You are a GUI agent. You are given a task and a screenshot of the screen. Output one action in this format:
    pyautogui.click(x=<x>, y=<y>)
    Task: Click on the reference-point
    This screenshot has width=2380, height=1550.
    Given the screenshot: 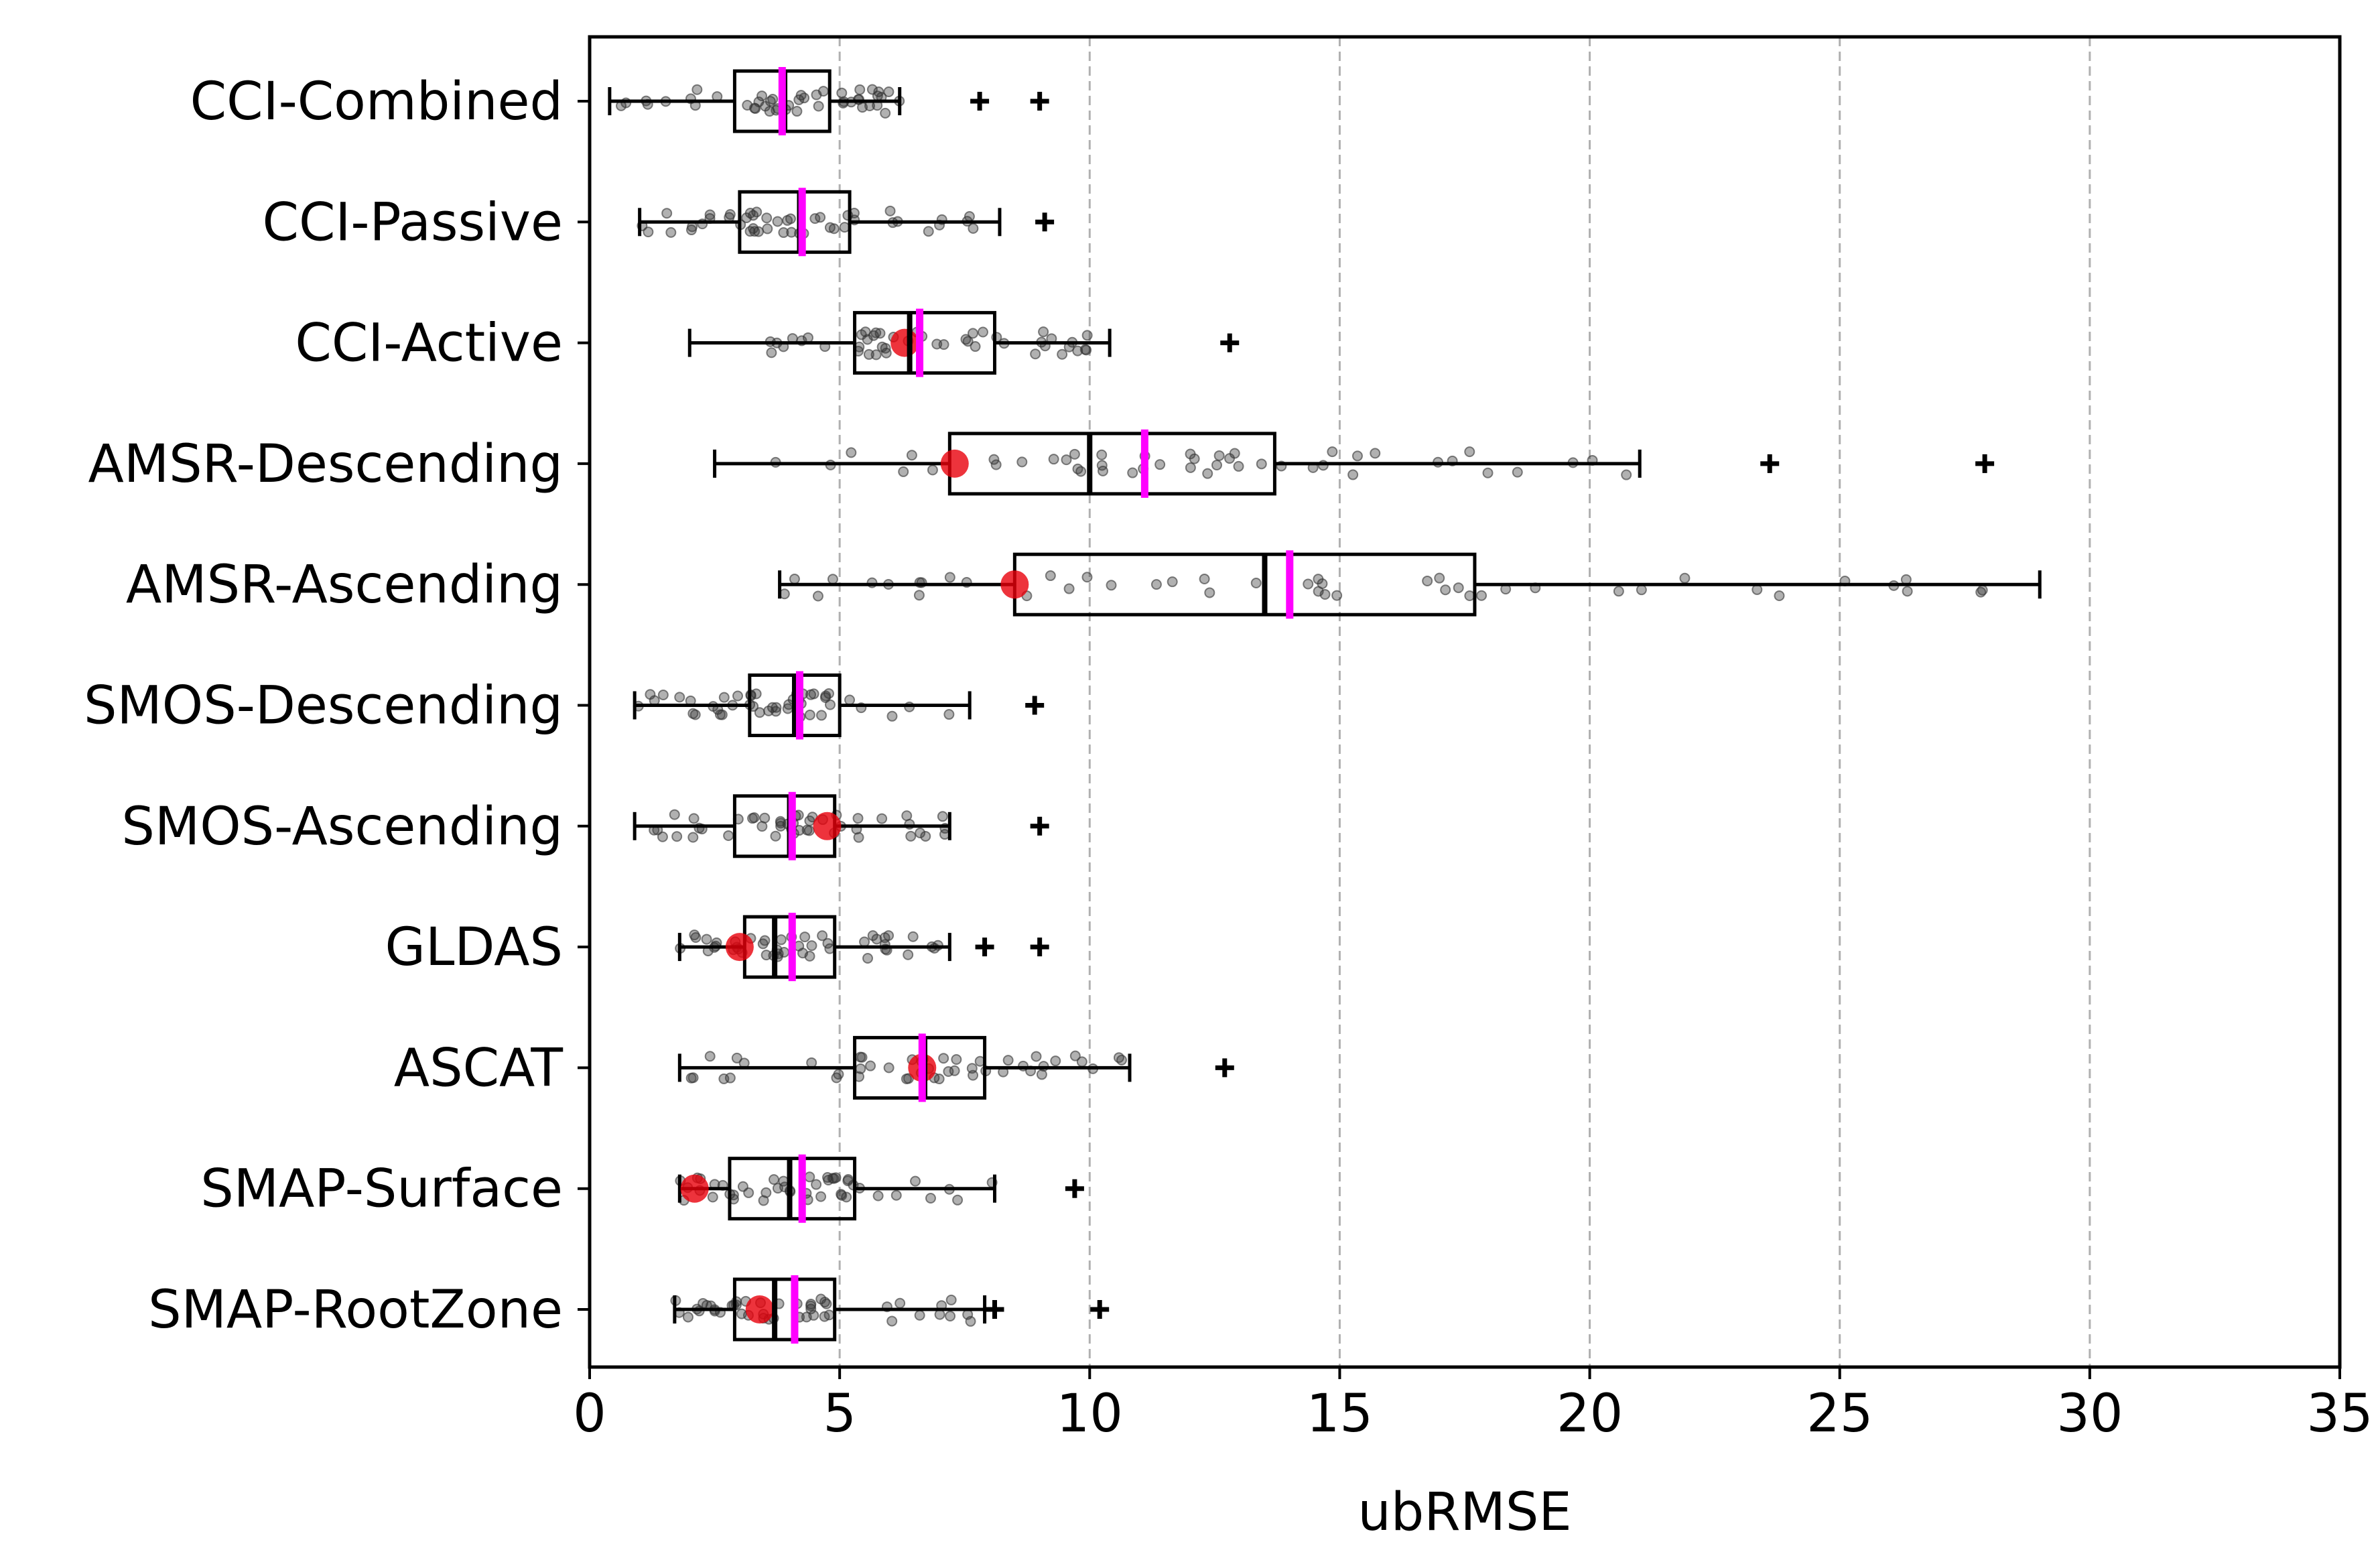 What is the action you would take?
    pyautogui.click(x=694, y=1188)
    